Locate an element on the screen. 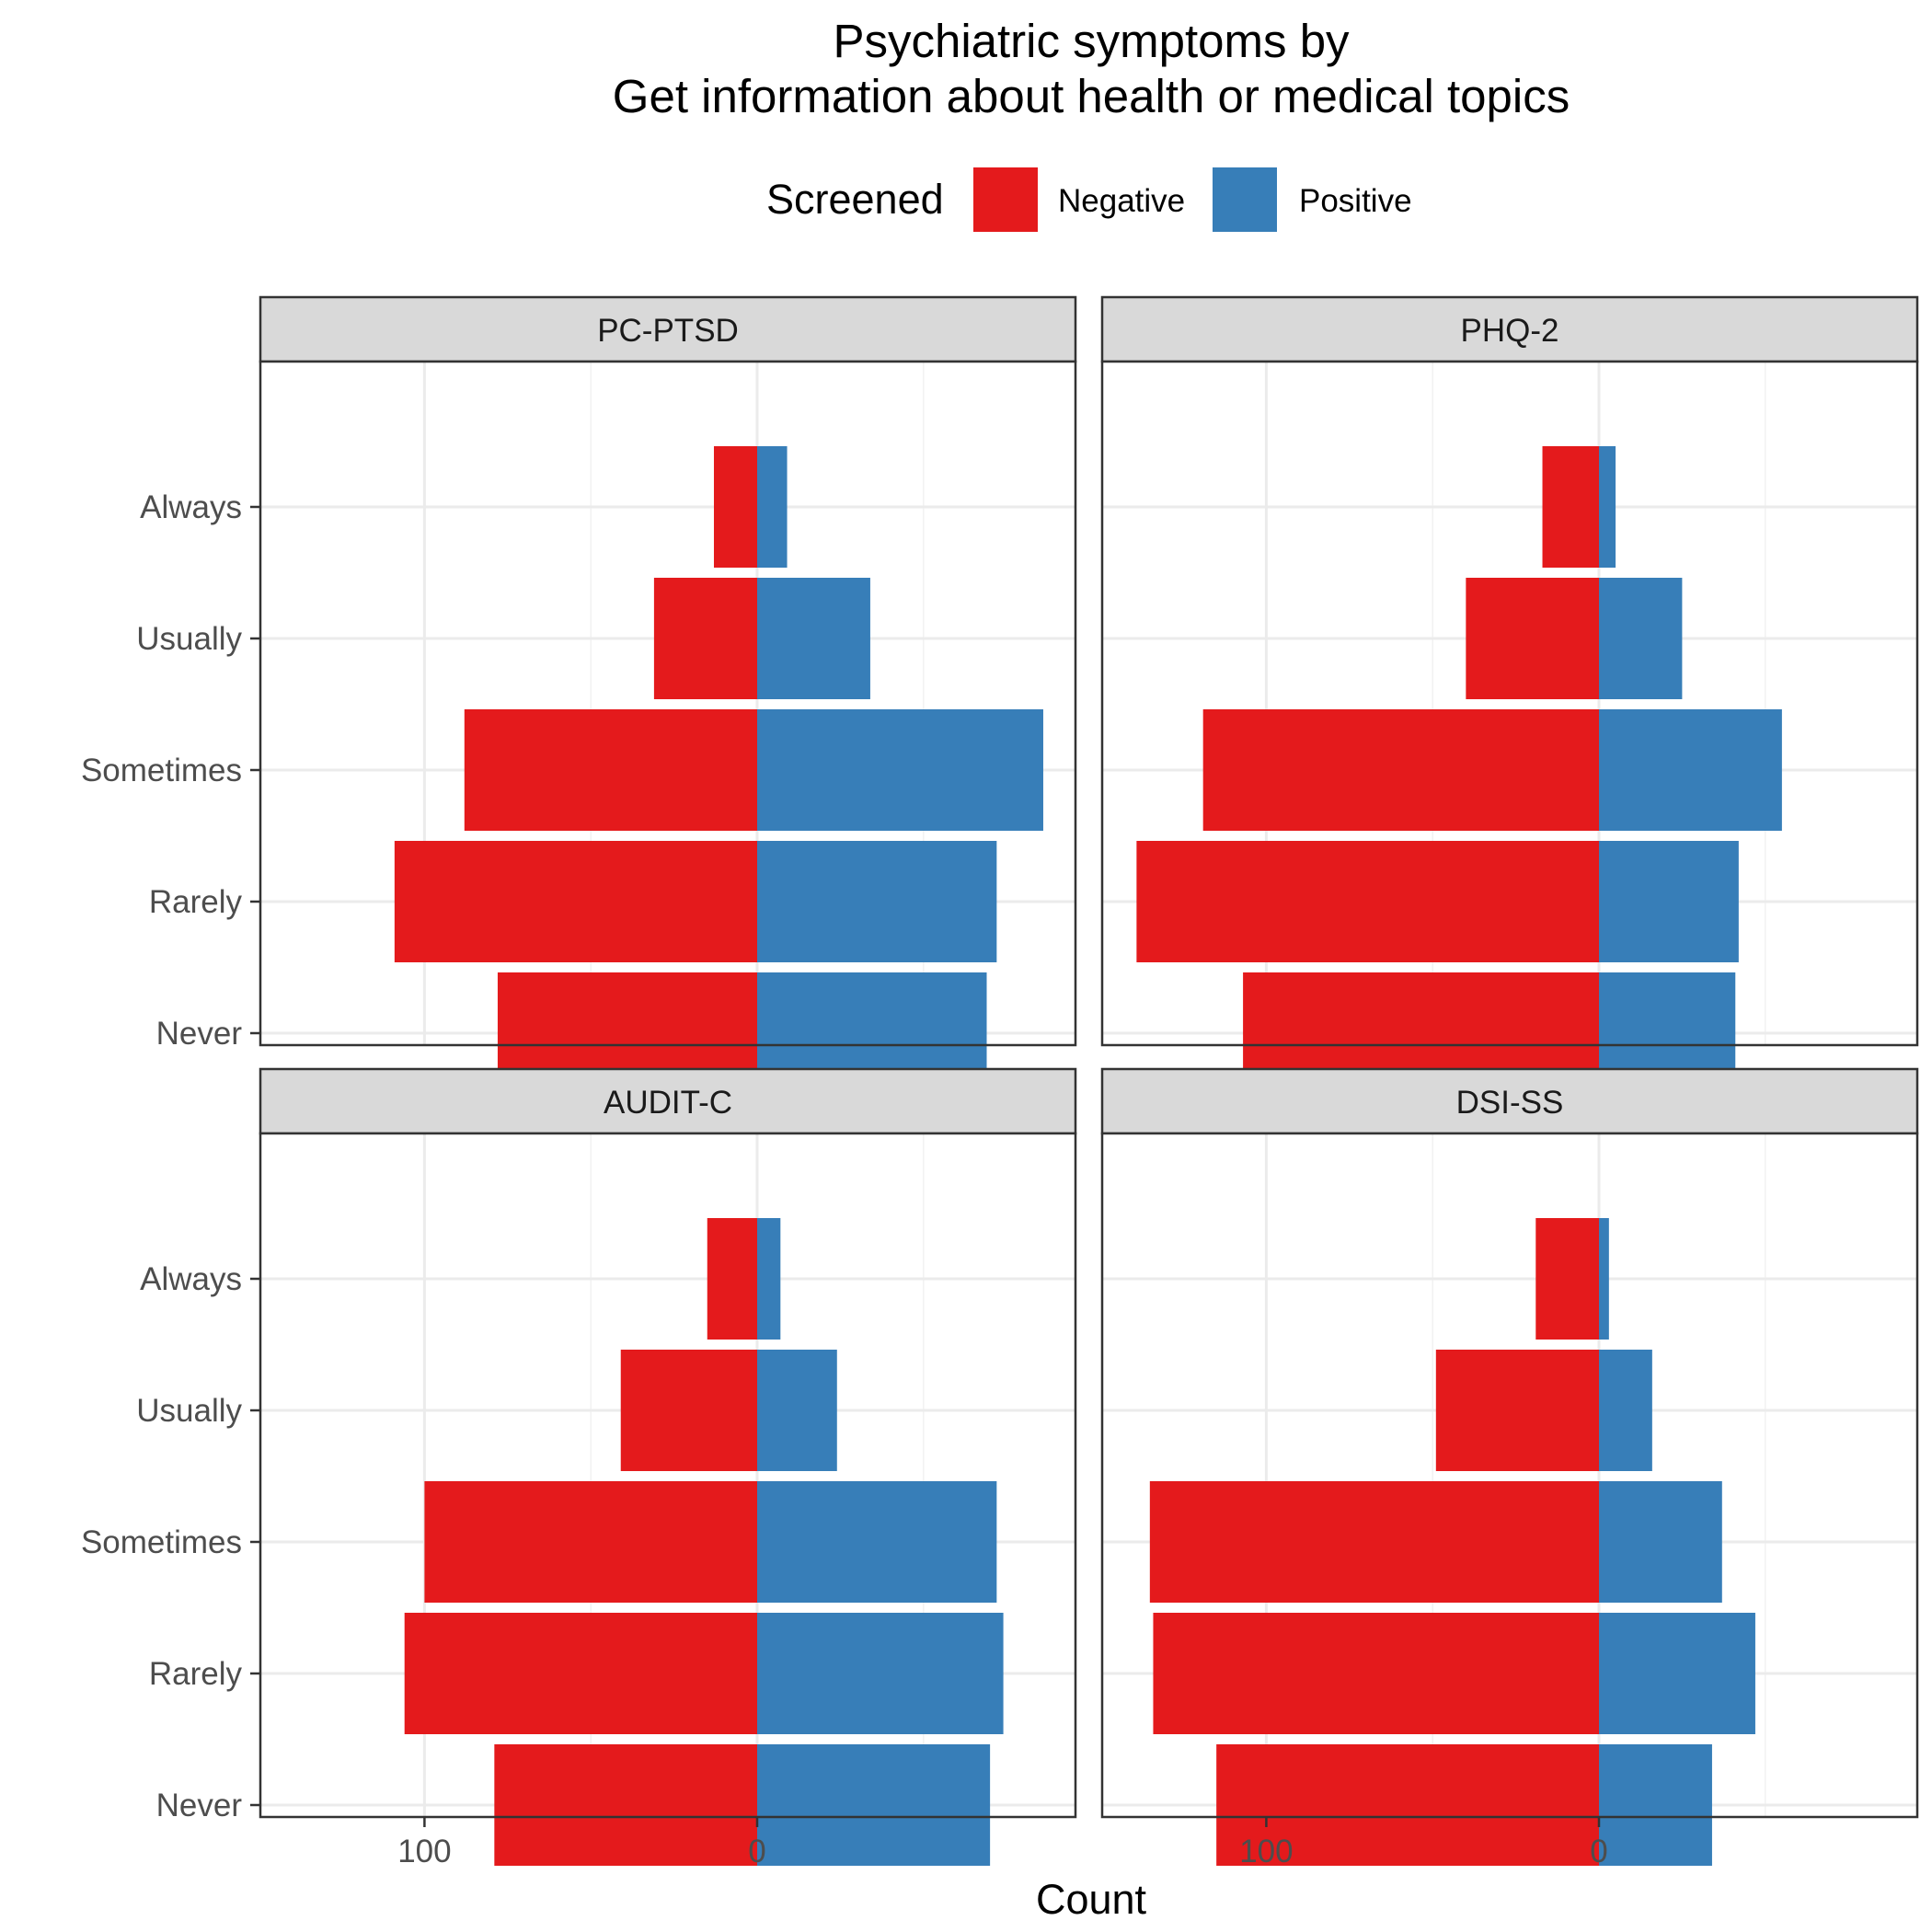 The image size is (1932, 1932). legend-label-negative: Negative is located at coordinates (1121, 201).